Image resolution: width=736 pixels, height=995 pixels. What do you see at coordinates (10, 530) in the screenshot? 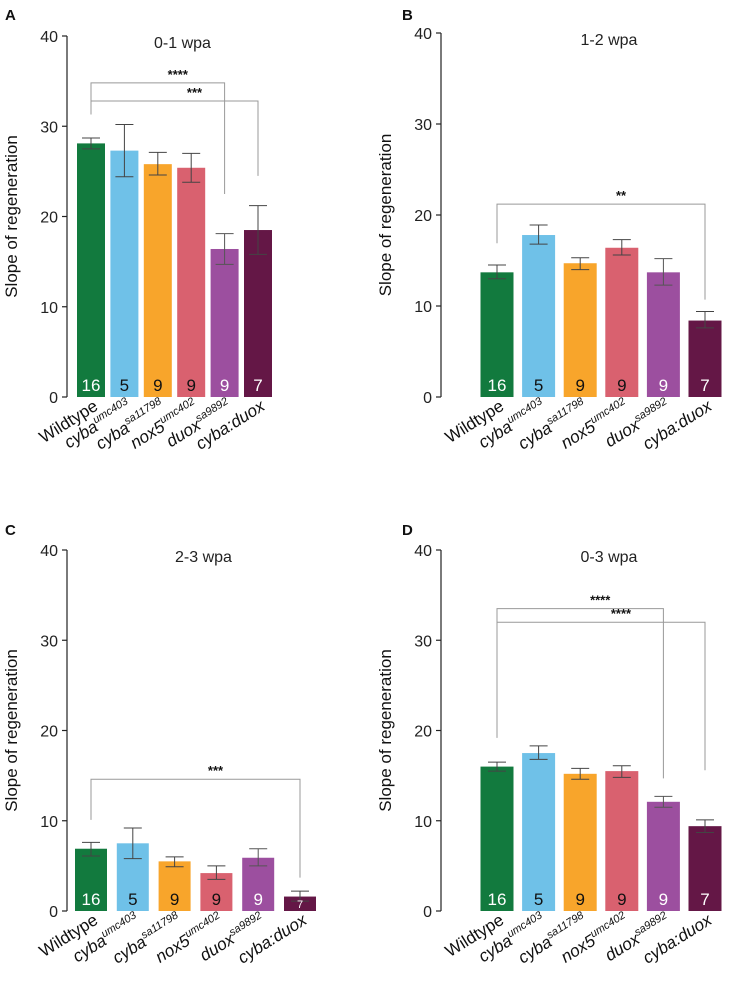
I see `panel-letter: C` at bounding box center [10, 530].